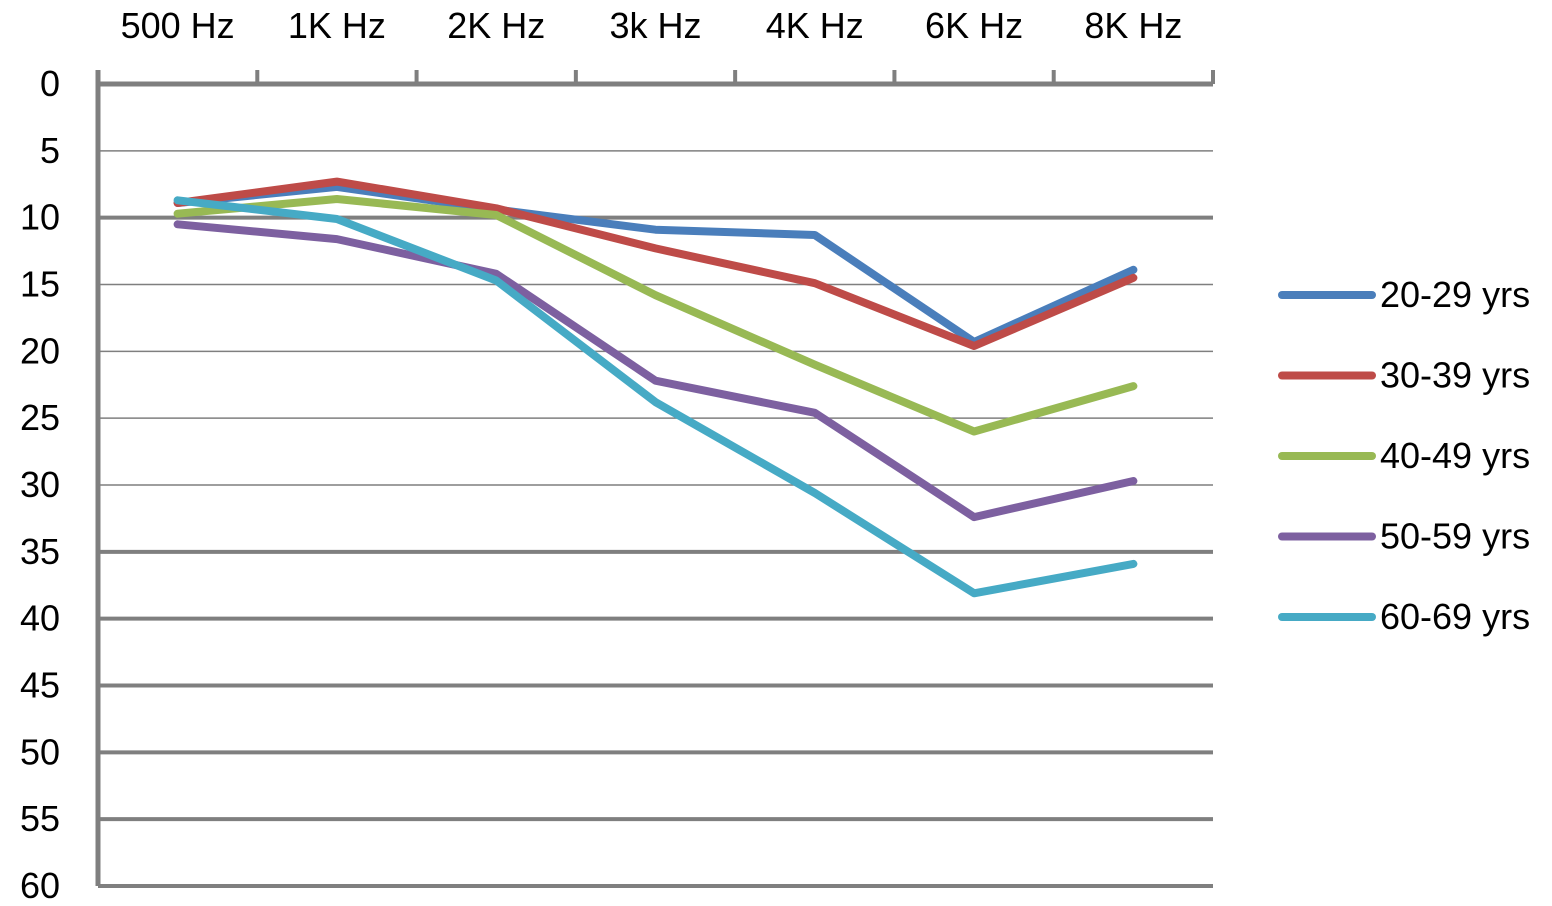 The height and width of the screenshot is (906, 1552). I want to click on x-tick-label: 4K Hz, so click(815, 25).